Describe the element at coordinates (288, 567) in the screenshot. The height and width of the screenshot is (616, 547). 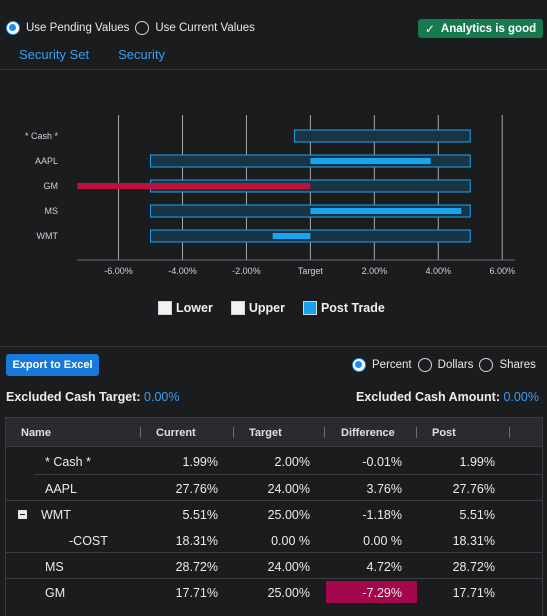
I see `row-target: 24.00%` at that location.